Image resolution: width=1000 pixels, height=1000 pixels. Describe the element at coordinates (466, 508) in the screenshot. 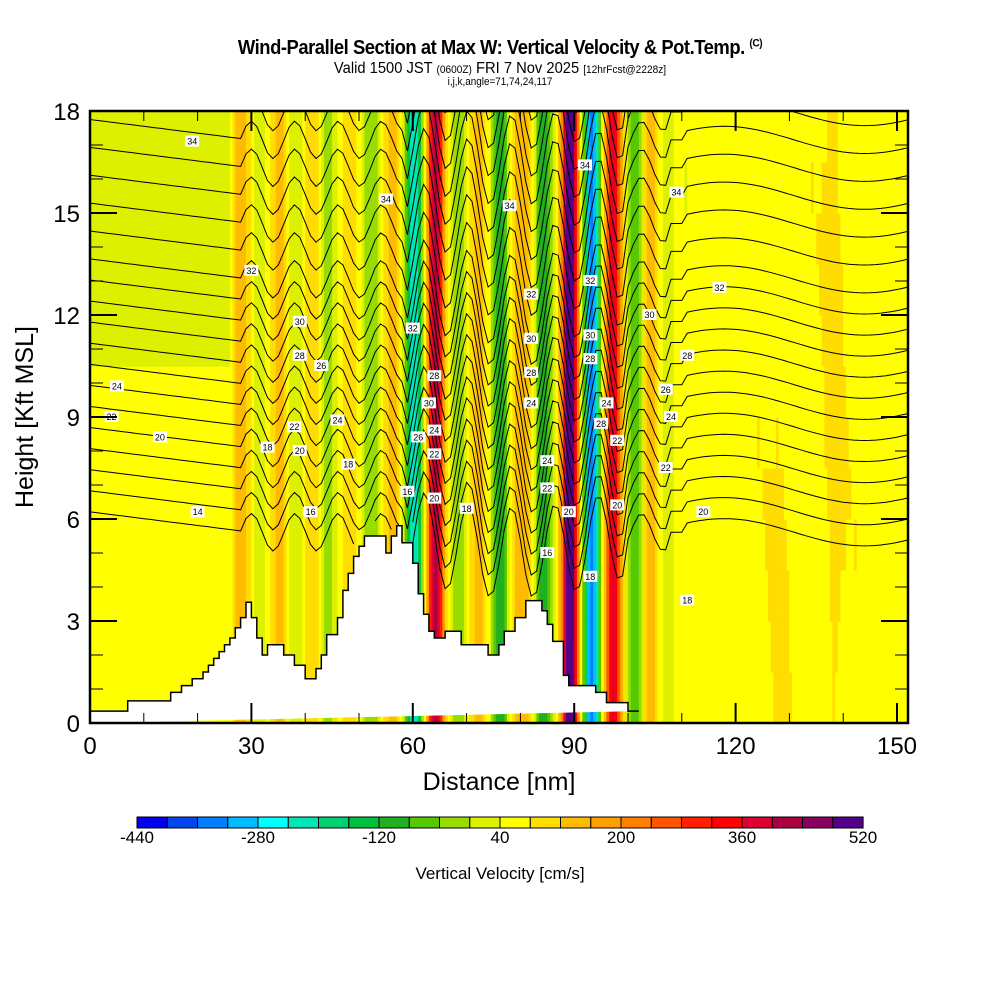

I see `contour-label: 18` at that location.